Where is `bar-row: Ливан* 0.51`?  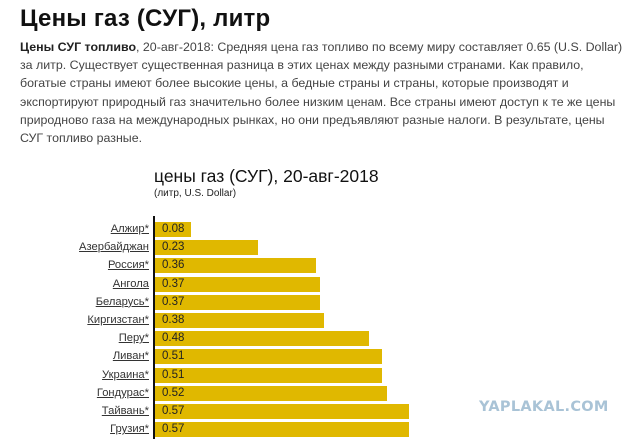
bar-row: Ливан* 0.51 is located at coordinates (320, 357).